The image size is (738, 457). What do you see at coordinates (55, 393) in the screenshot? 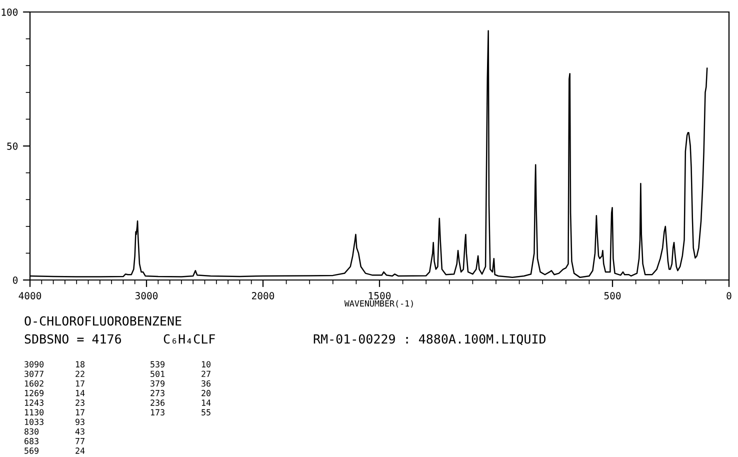
I see `text: 1269 14` at bounding box center [55, 393].